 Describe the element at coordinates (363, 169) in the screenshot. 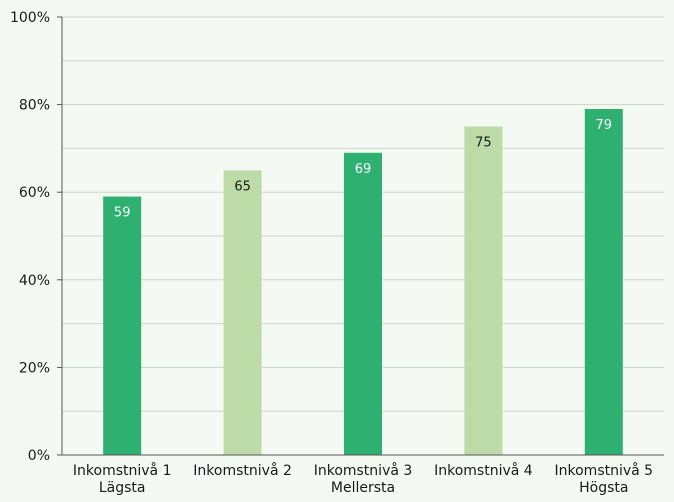

I see `data-label: 69` at that location.